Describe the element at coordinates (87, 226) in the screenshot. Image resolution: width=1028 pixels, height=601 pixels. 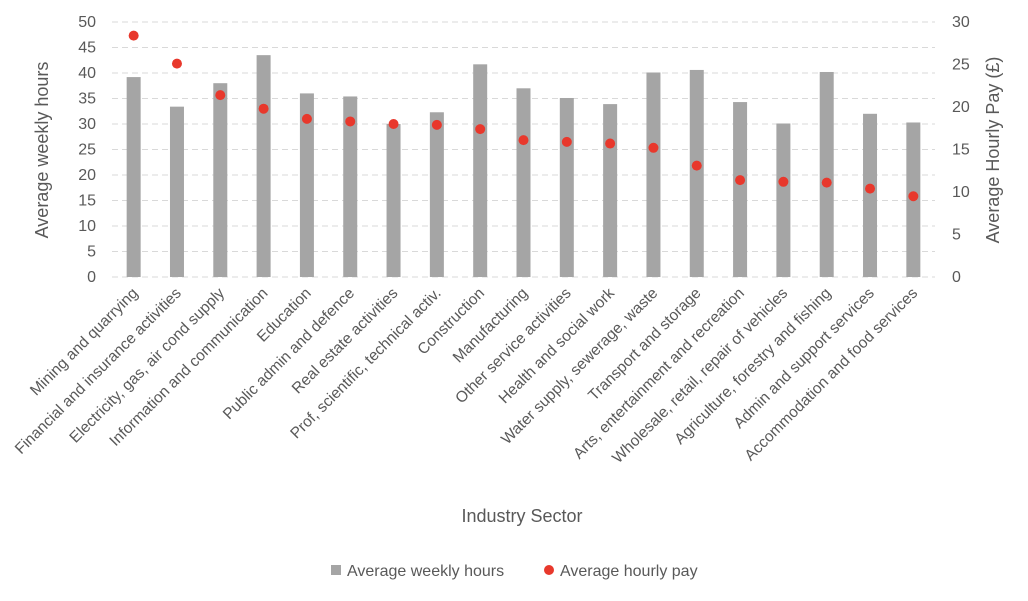
I see `y-tick-label: 10` at that location.